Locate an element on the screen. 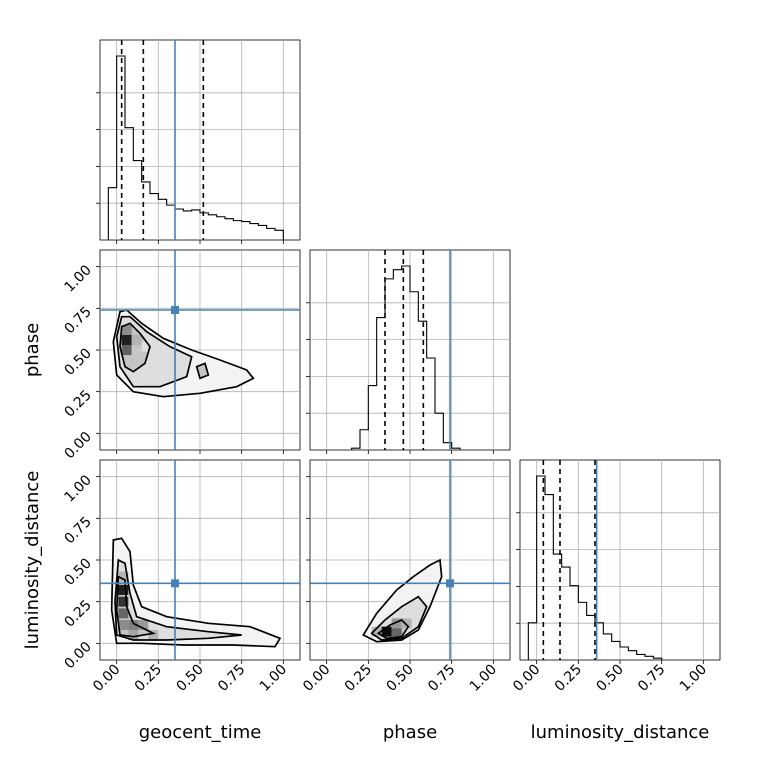  panel-luminosity_distance-phase: 0.00 0.25 0.50 0.75 1.00 is located at coordinates (405, 577).